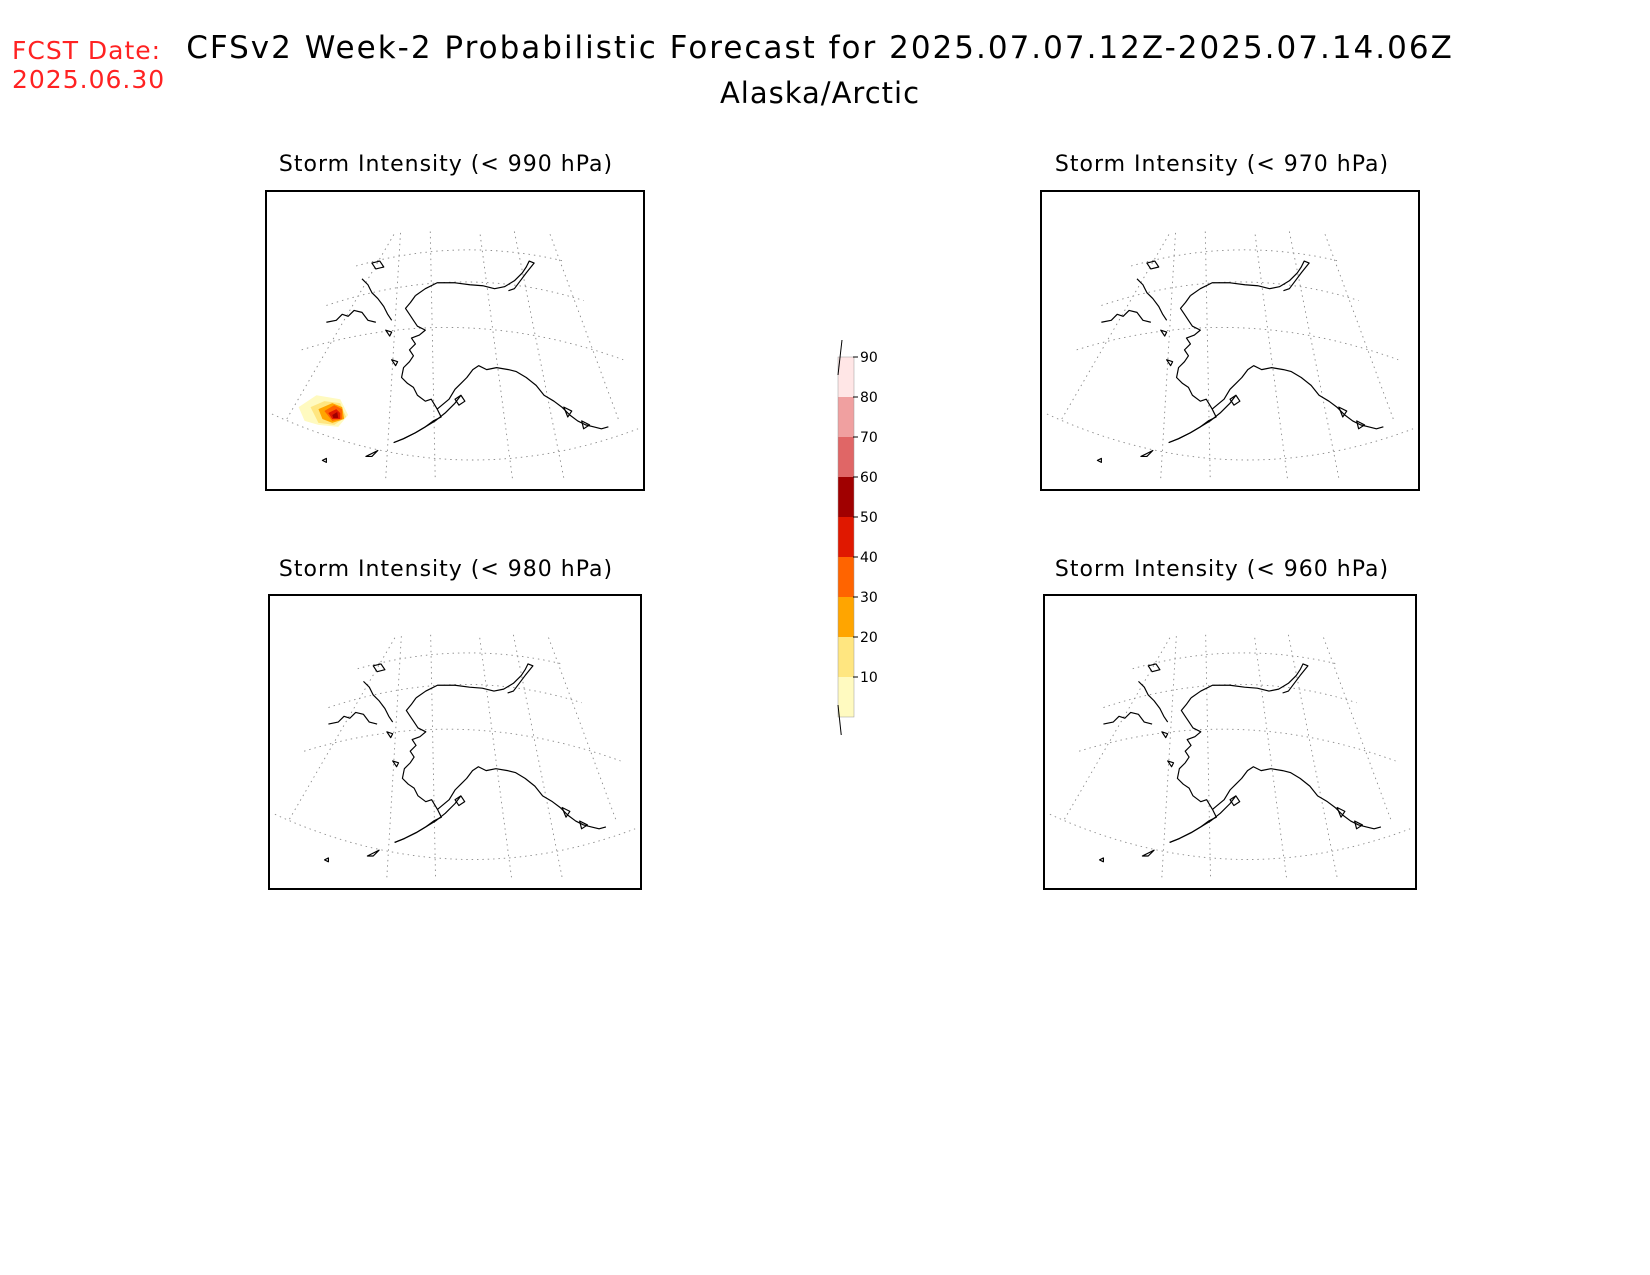 Image resolution: width=1650 pixels, height=1275 pixels. What do you see at coordinates (446, 164) in the screenshot?
I see `panel-title-990: Storm Intensity (< 990 hPa)` at bounding box center [446, 164].